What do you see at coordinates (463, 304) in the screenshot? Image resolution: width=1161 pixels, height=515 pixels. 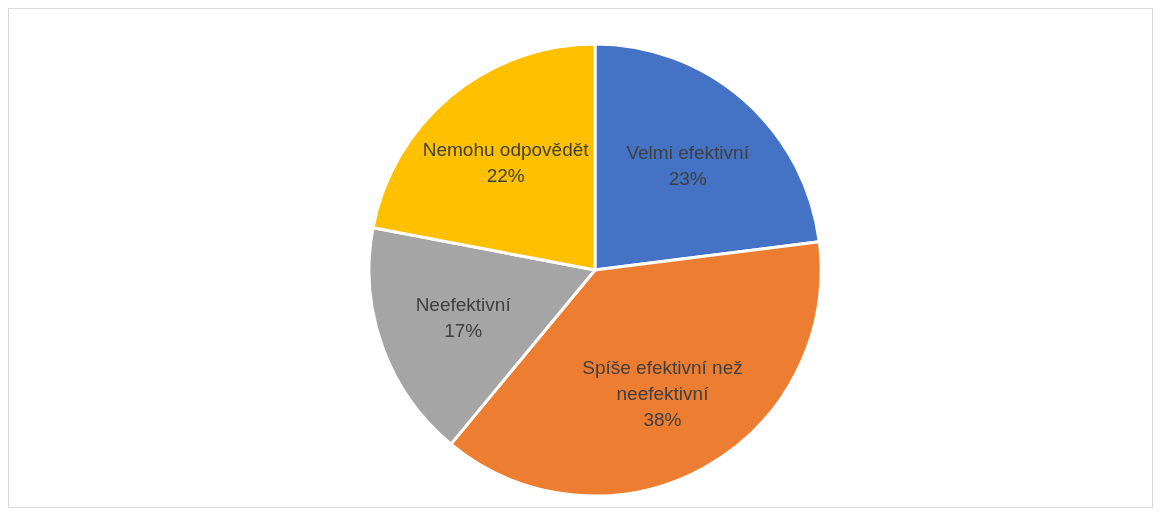 I see `slice-label: Neefektivní` at bounding box center [463, 304].